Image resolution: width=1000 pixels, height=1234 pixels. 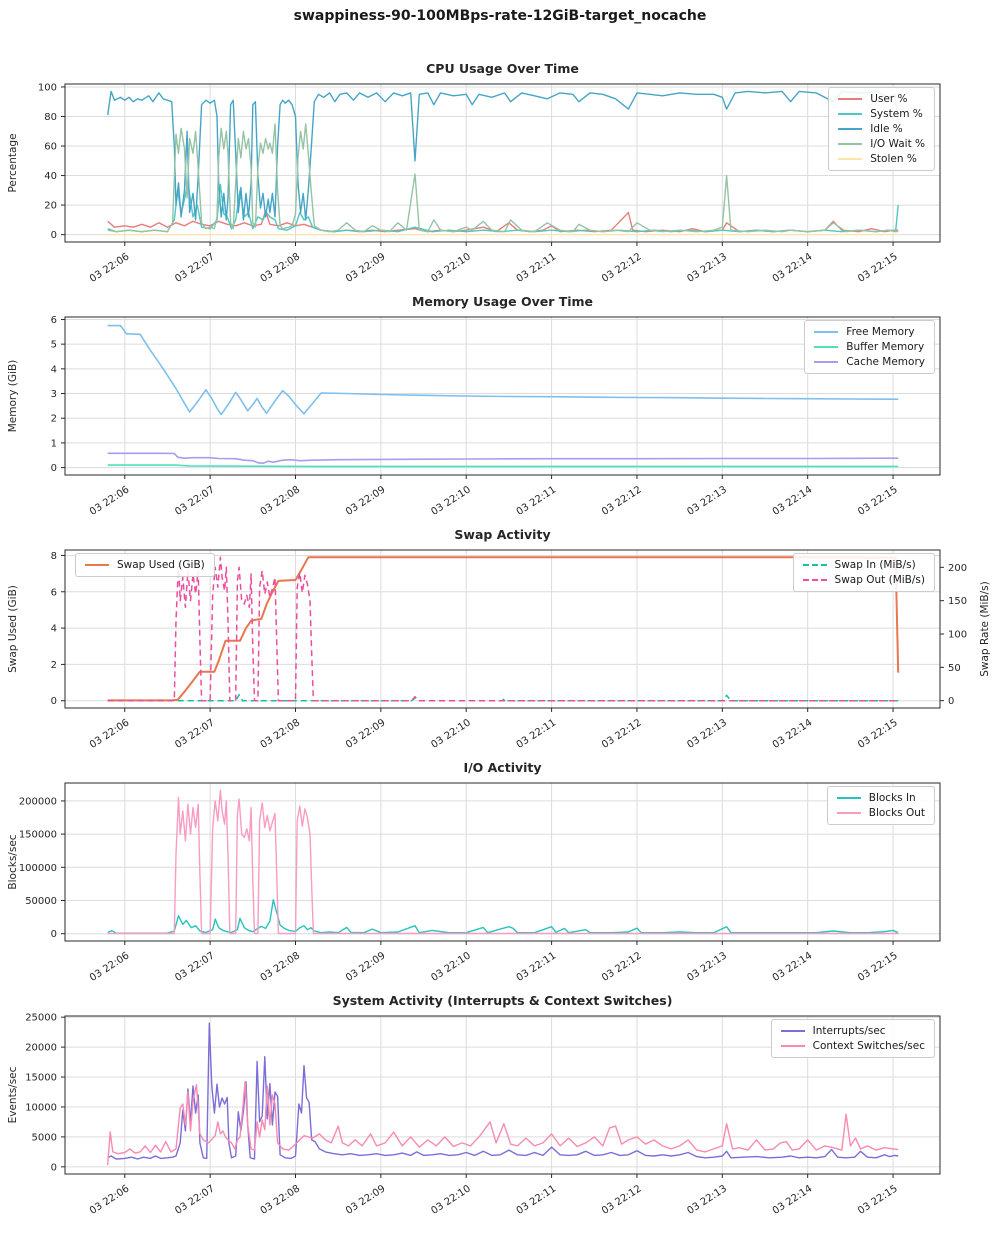 I want to click on series-swap-used-gib-, so click(x=503, y=629).